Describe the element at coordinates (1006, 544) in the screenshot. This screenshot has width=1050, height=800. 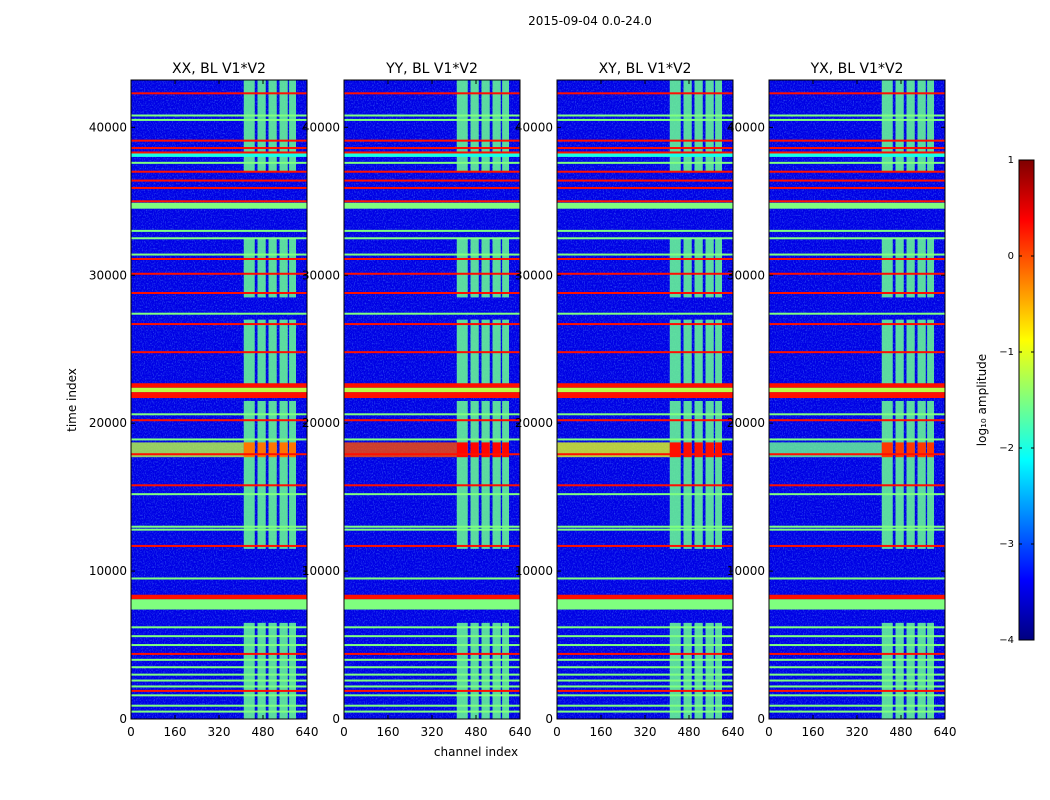
I see `colorbar-tick-label: −3` at that location.